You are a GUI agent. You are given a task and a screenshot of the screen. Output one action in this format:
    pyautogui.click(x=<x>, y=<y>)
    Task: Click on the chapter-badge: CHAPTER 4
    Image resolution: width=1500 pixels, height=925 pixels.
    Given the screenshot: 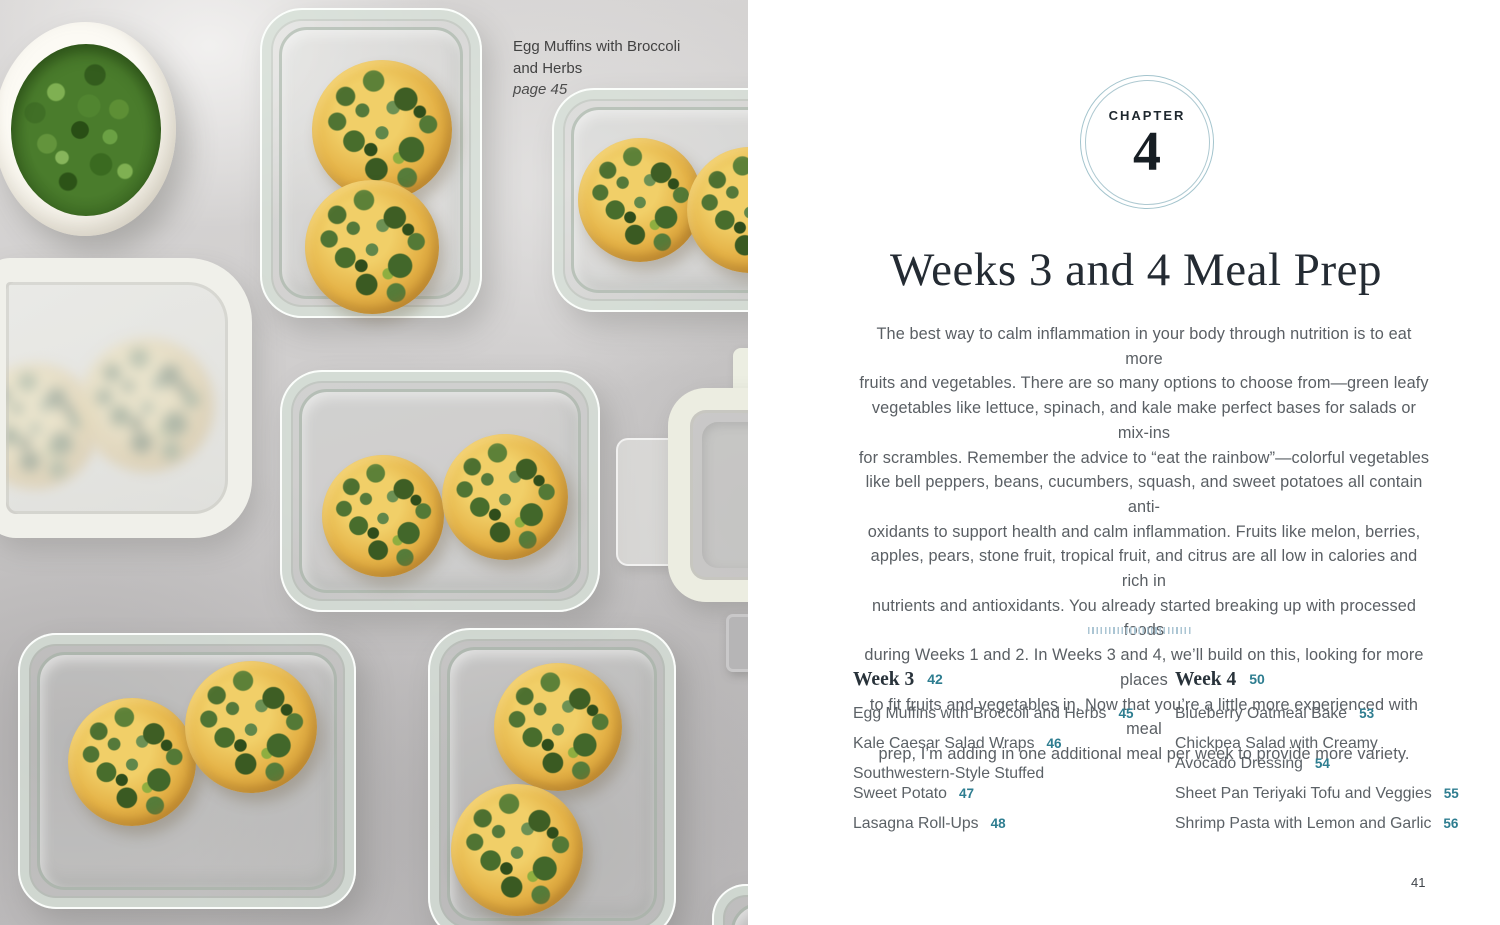 What is the action you would take?
    pyautogui.click(x=1147, y=142)
    